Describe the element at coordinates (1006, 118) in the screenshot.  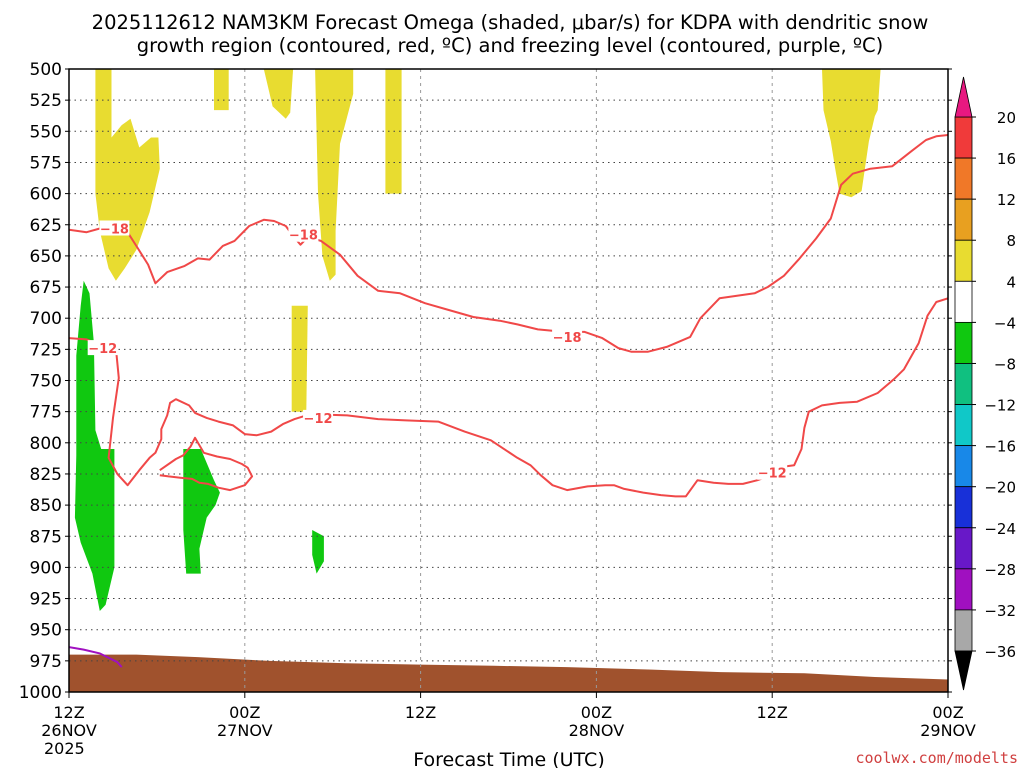
I see `colorbar-label: 20` at that location.